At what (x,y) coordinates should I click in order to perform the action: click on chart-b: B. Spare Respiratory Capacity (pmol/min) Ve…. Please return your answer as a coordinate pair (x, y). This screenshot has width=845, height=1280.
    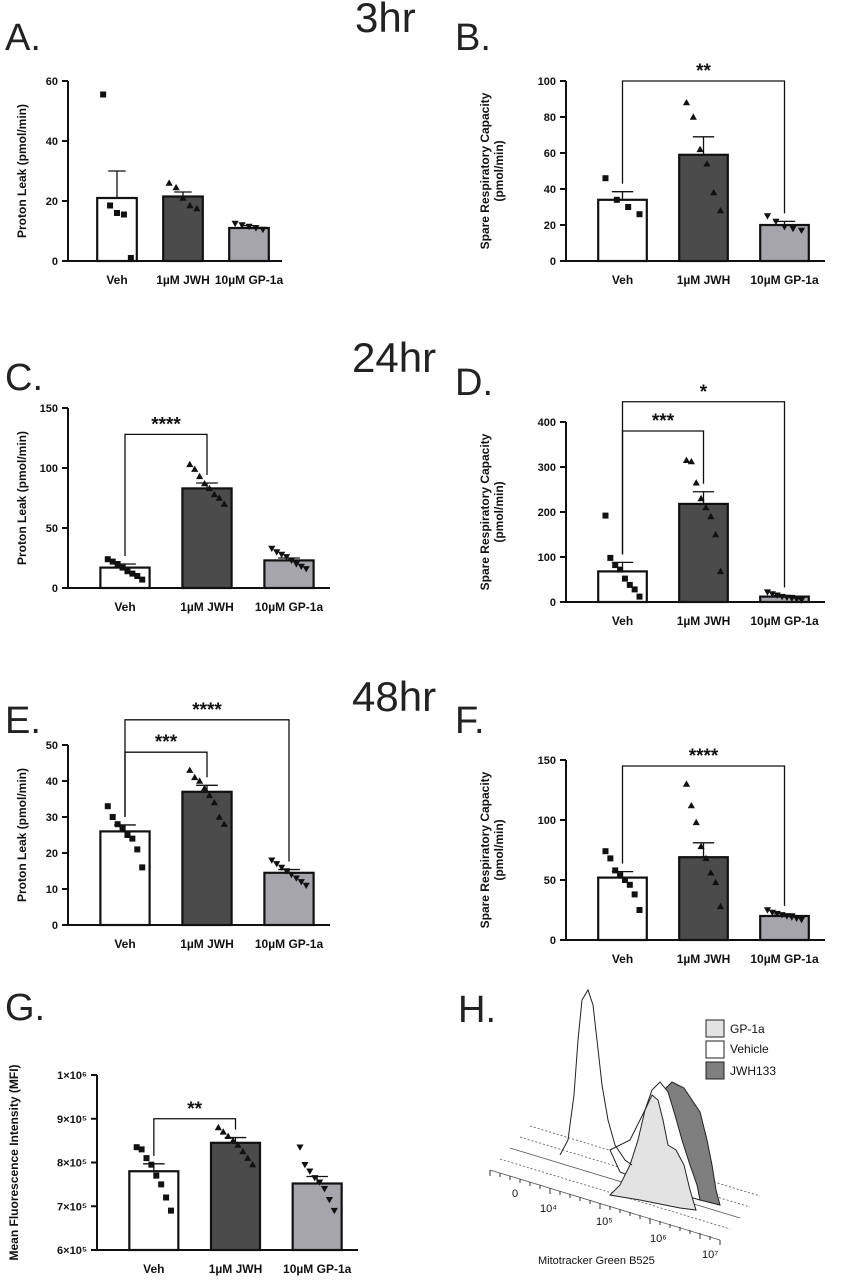
    Looking at the image, I should click on (640, 152).